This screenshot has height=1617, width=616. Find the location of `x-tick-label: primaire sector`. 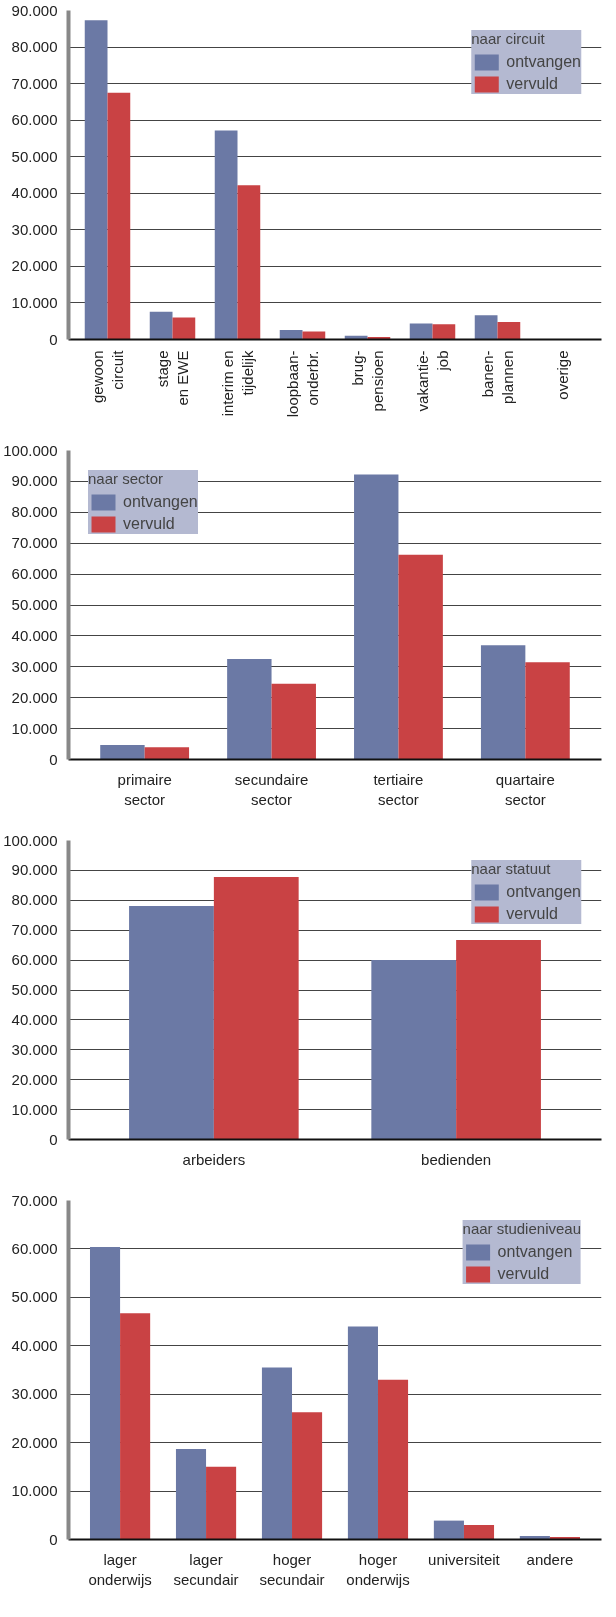

x-tick-label: primaire sector is located at coordinates (144, 789).